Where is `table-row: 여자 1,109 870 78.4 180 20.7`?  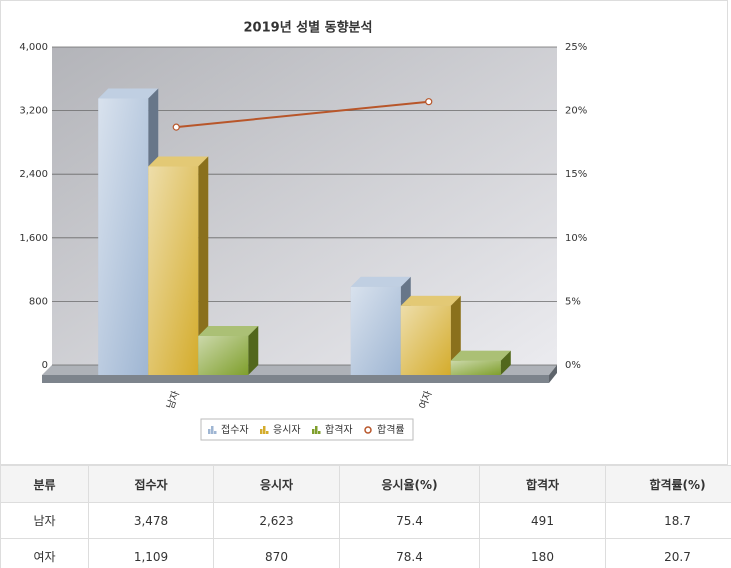
table-row: 여자 1,109 870 78.4 180 20.7 is located at coordinates (365, 553).